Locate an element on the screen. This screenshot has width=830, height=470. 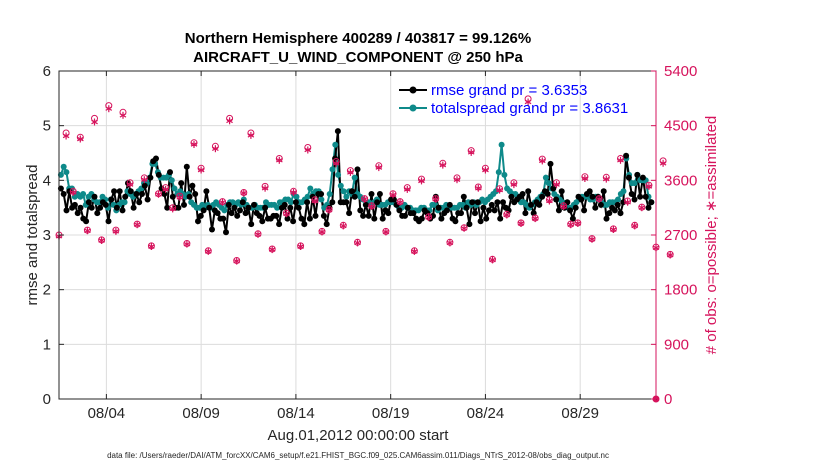
y-axis-ticks: 0 1 2 3 4 5 6 is located at coordinates (53, 235).